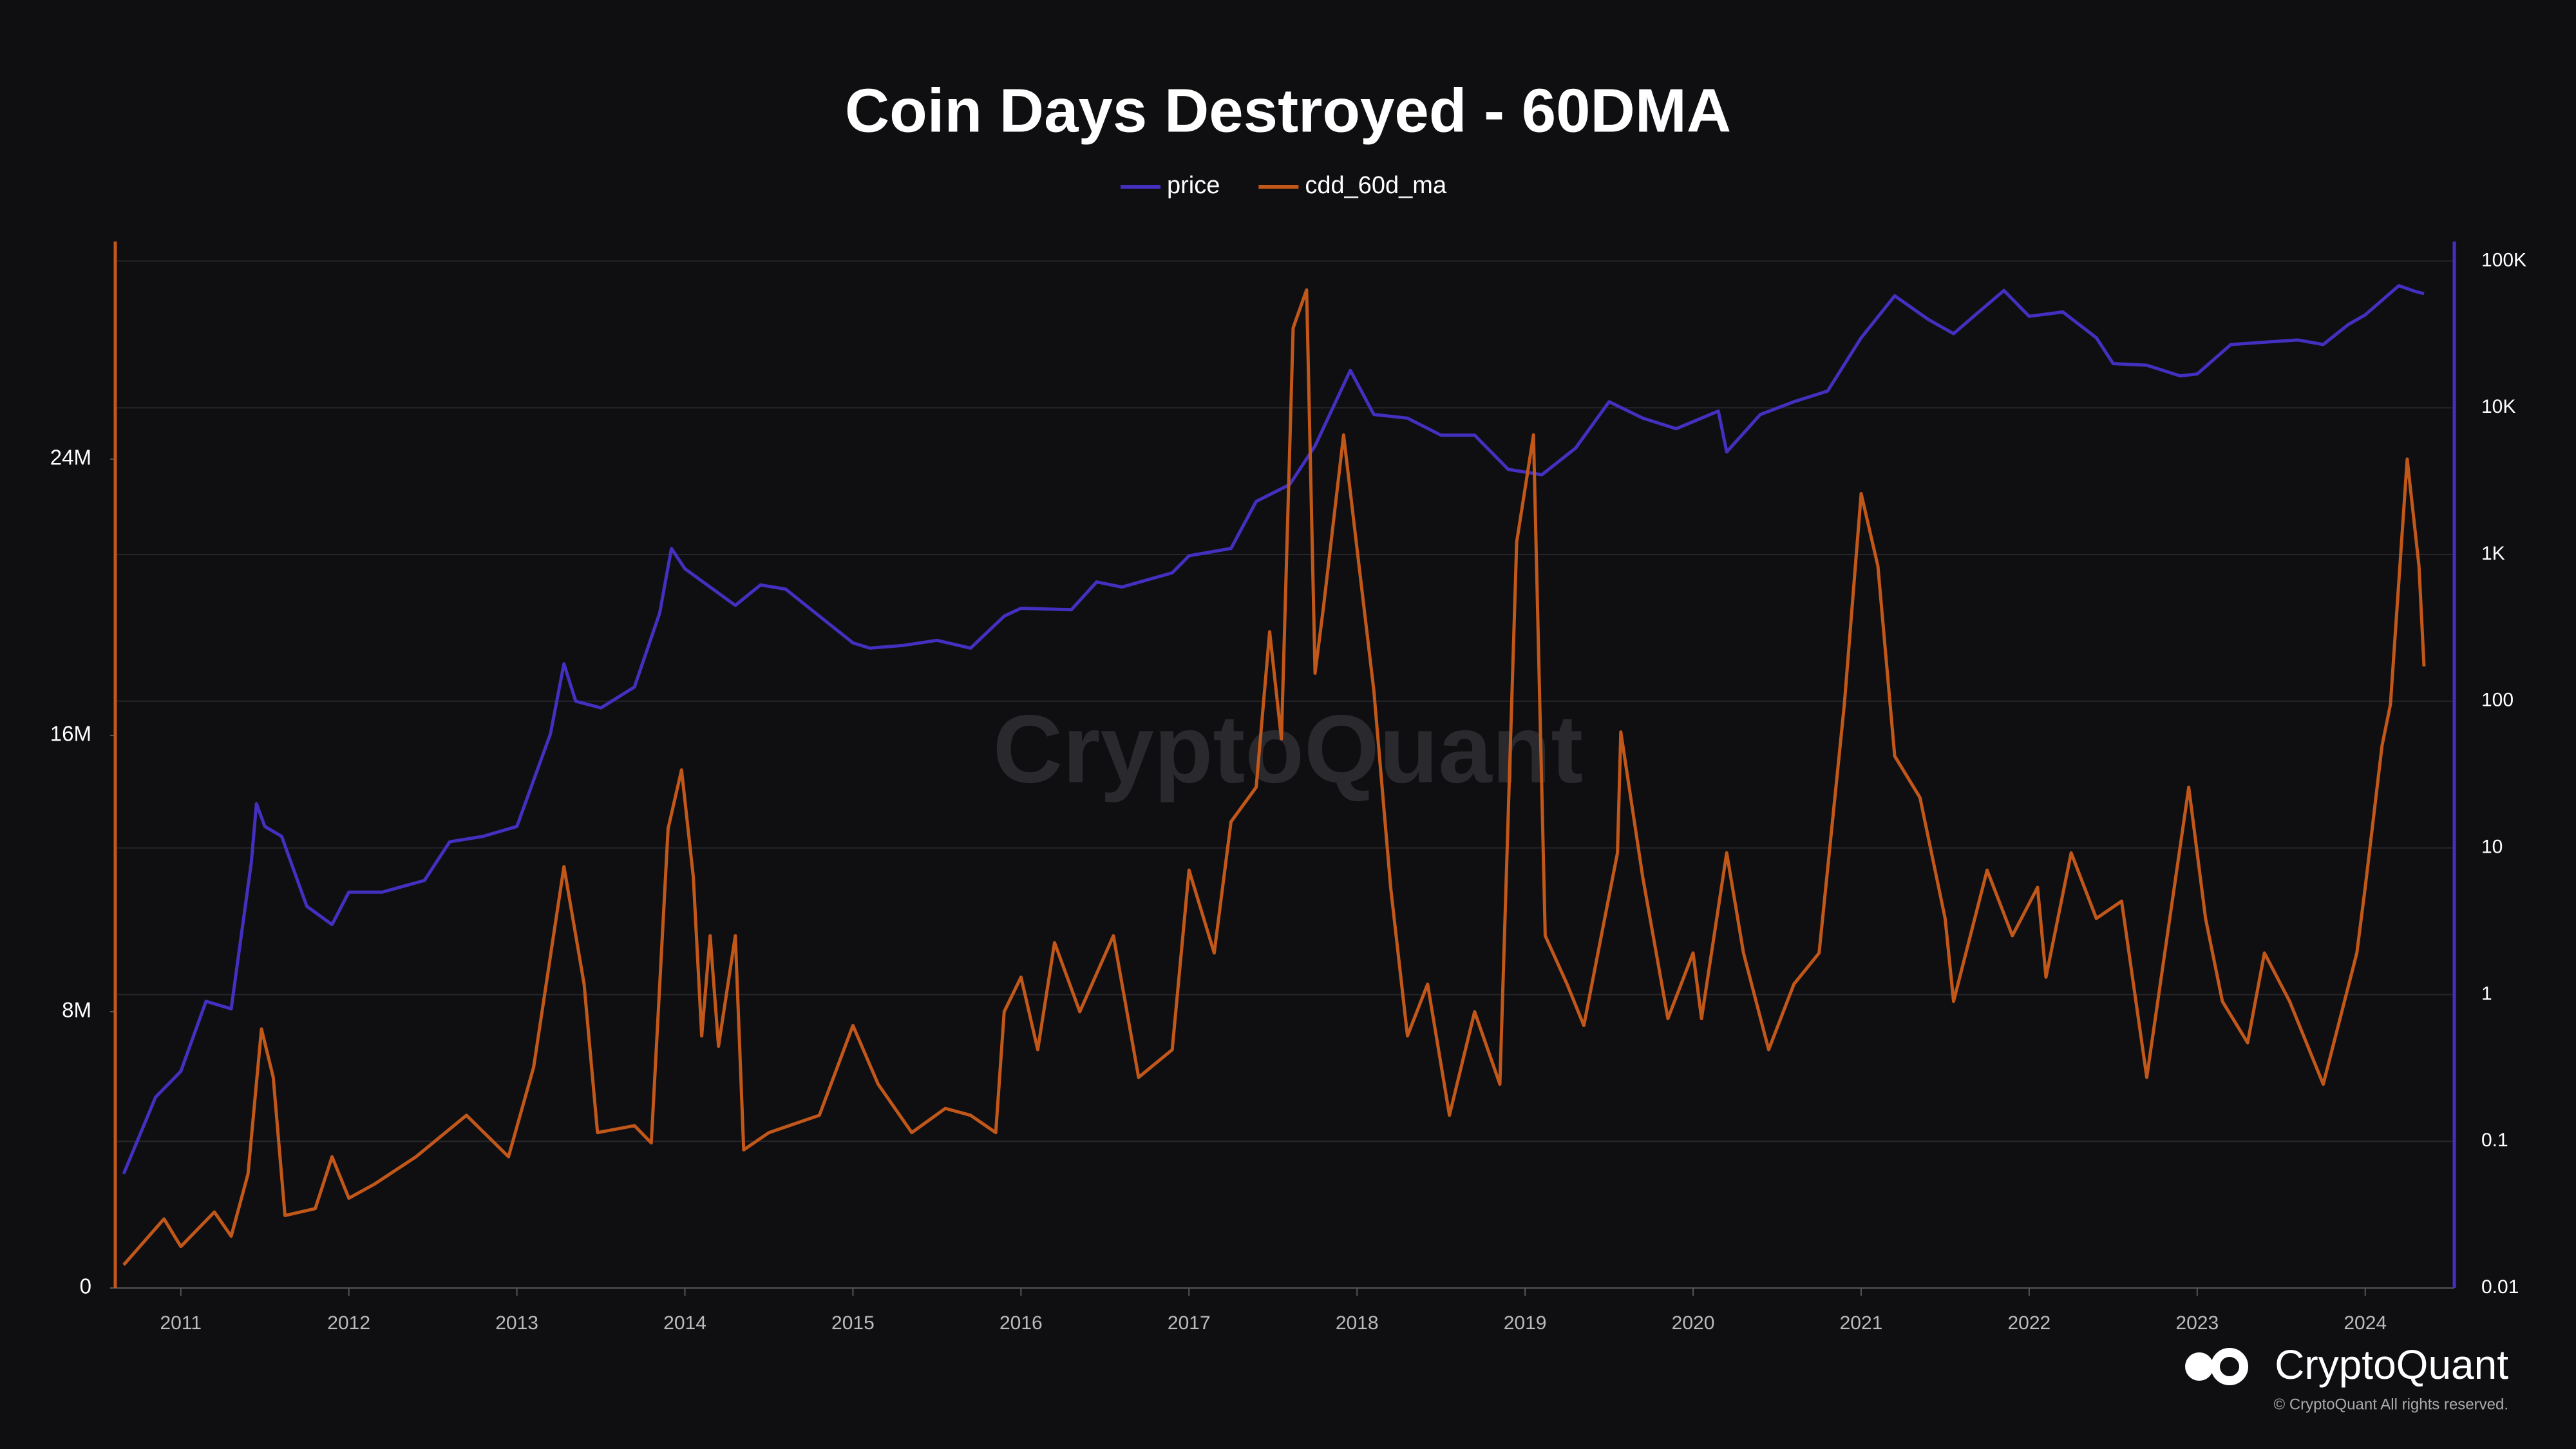 This screenshot has width=2576, height=1449. I want to click on legend-label: cdd_60d_ma, so click(1376, 185).